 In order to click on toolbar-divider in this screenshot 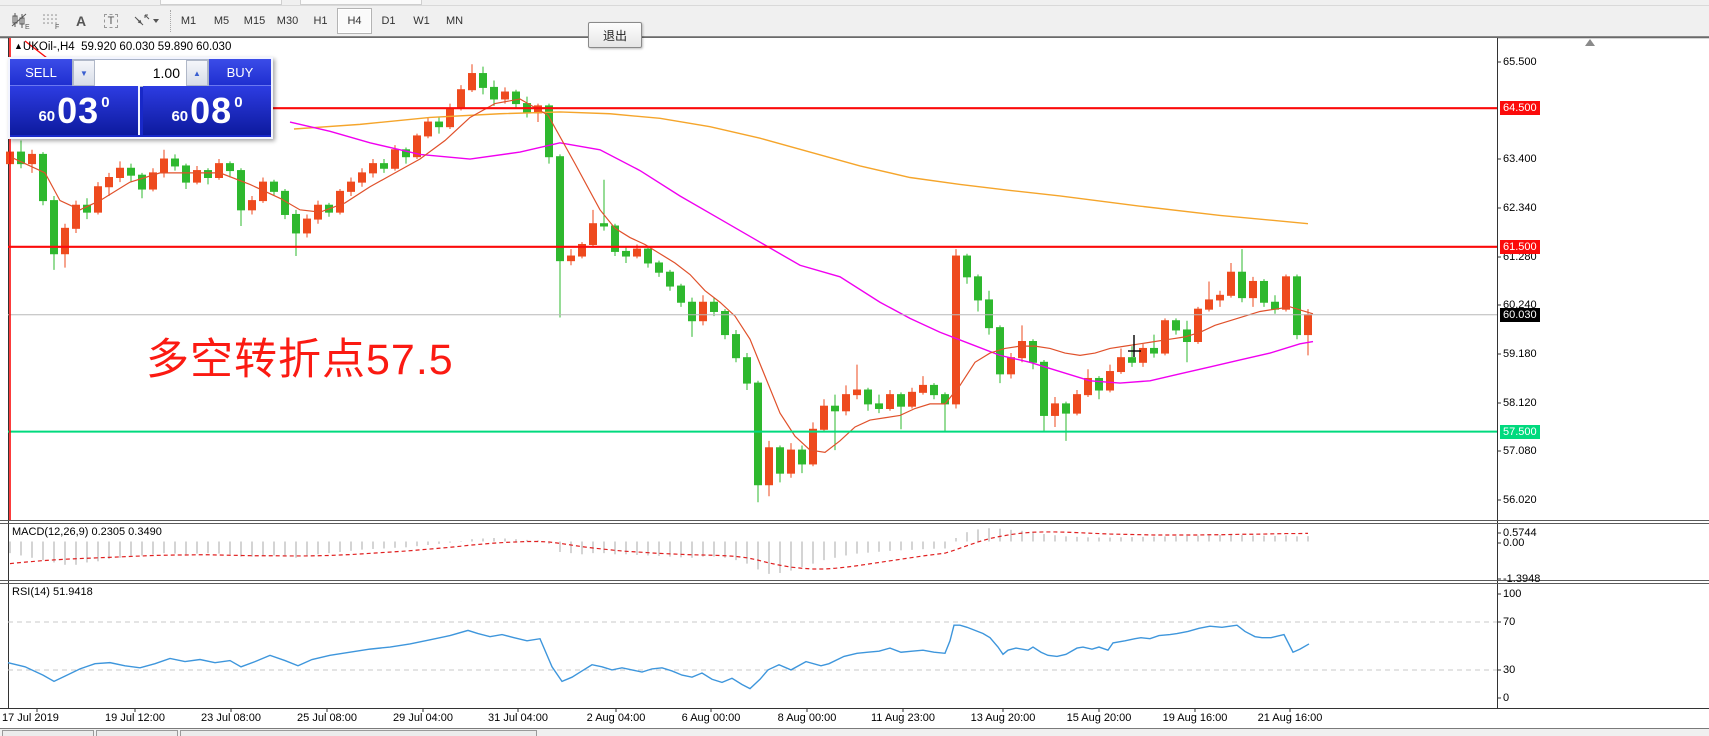, I will do `click(854, 37)`.